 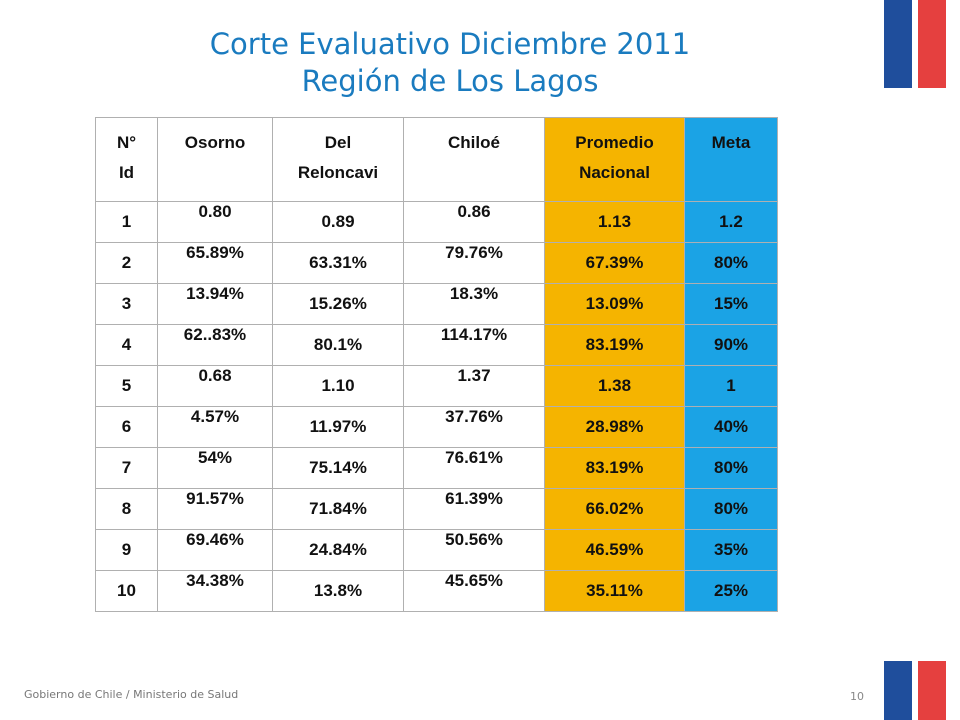 What do you see at coordinates (215, 468) in the screenshot?
I see `cell-osorno: 54%` at bounding box center [215, 468].